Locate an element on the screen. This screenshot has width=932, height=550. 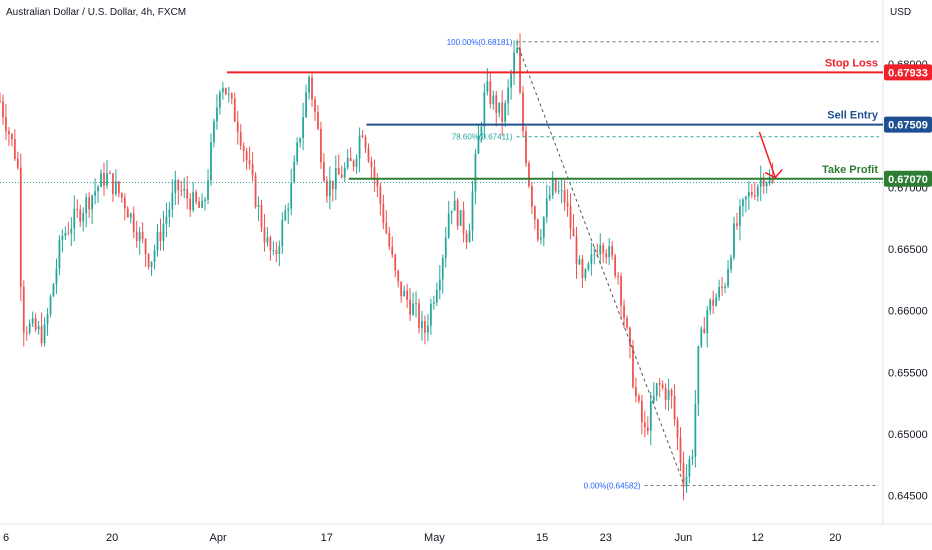
x-tick-label: 12 is located at coordinates (757, 538).